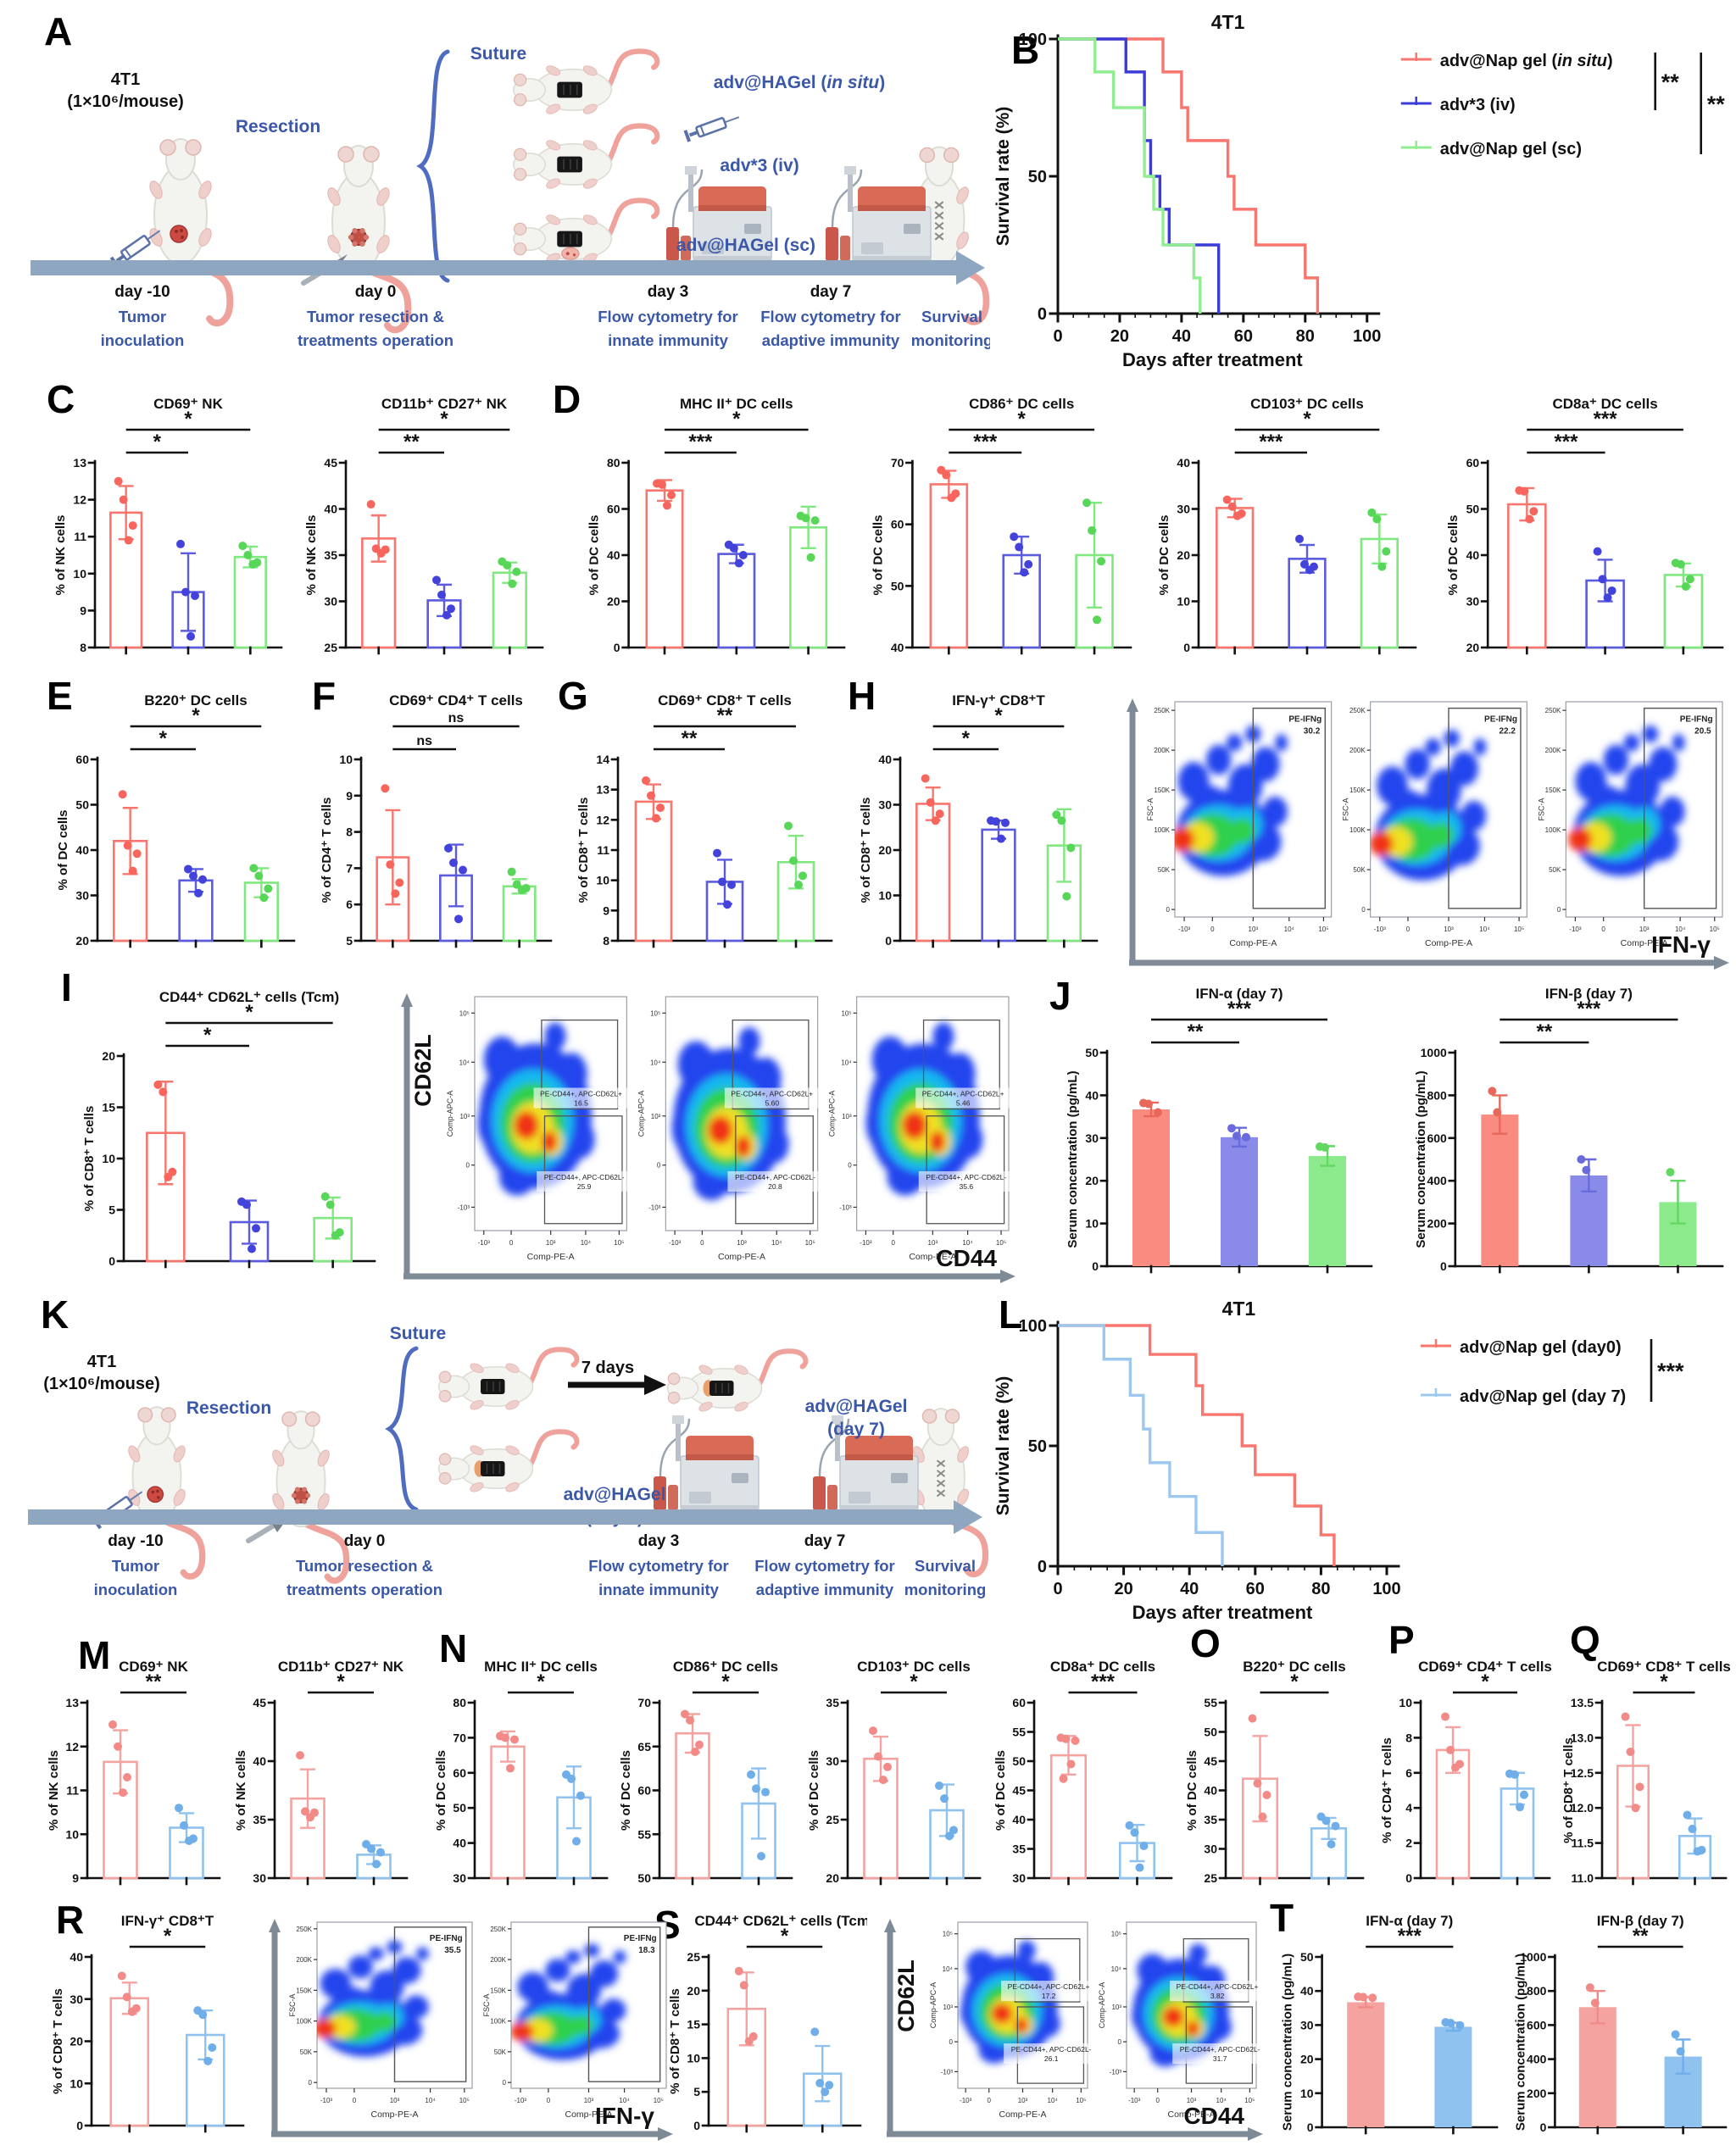  I want to click on panel-letter-e: E, so click(60, 696).